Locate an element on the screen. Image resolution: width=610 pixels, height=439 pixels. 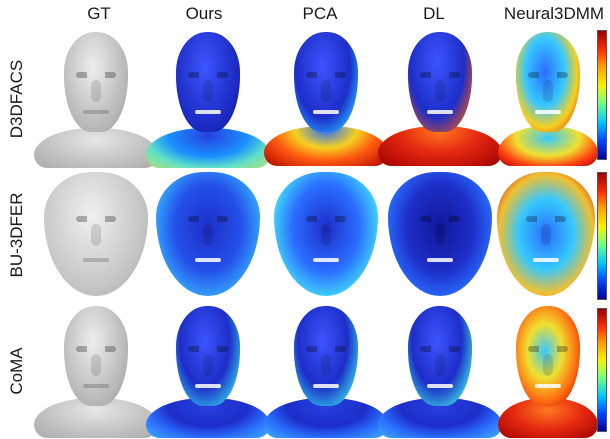
row-label-d3dfacs: D3DFACS is located at coordinates (16, 99).